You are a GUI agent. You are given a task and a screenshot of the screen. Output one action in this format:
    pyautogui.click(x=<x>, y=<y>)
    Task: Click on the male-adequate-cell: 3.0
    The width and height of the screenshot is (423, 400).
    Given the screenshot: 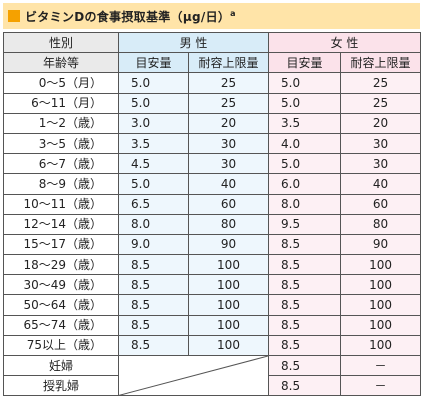 What is the action you would take?
    pyautogui.click(x=153, y=123)
    